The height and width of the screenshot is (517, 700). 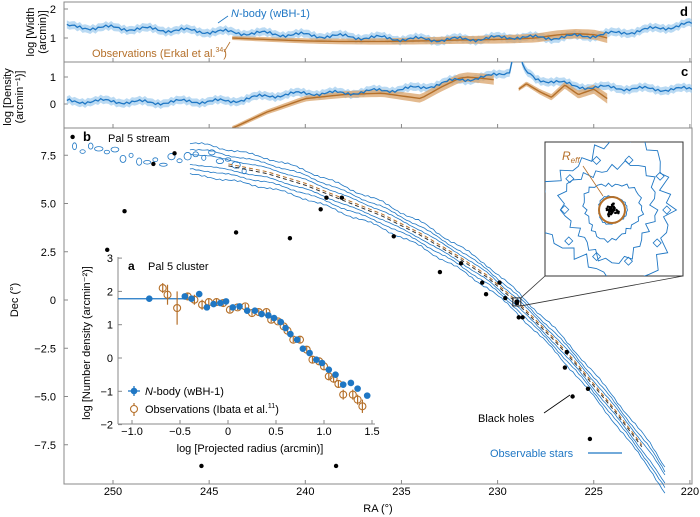 What do you see at coordinates (275, 432) in the screenshot?
I see `x-tick-label: 0.5` at bounding box center [275, 432].